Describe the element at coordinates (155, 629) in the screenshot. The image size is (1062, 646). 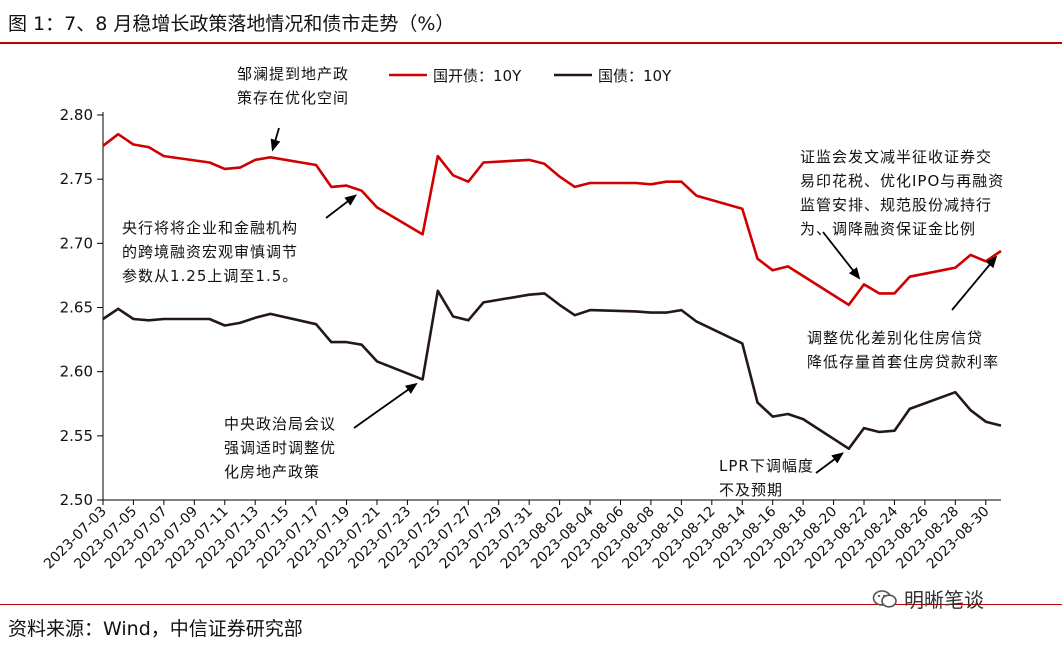
I see `source-note: 资料来源：Wind，中信证券研究部` at that location.